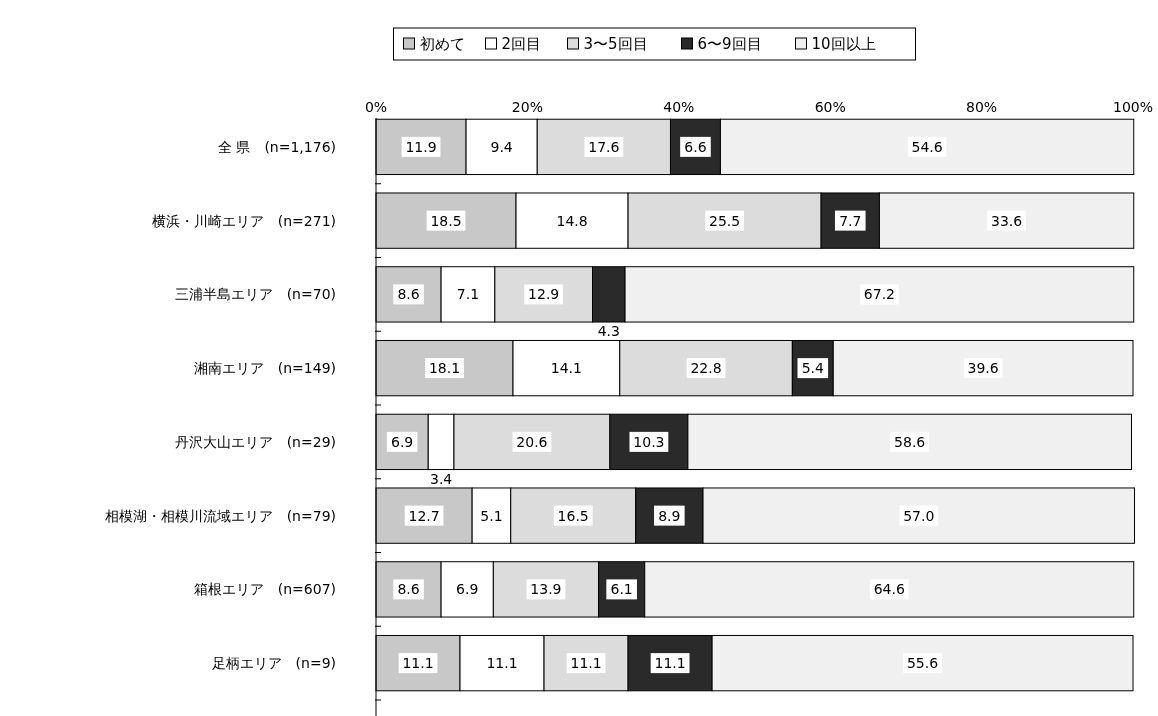 This screenshot has height=716, width=1158. Describe the element at coordinates (983, 368) in the screenshot. I see `data-label: 39.6` at that location.